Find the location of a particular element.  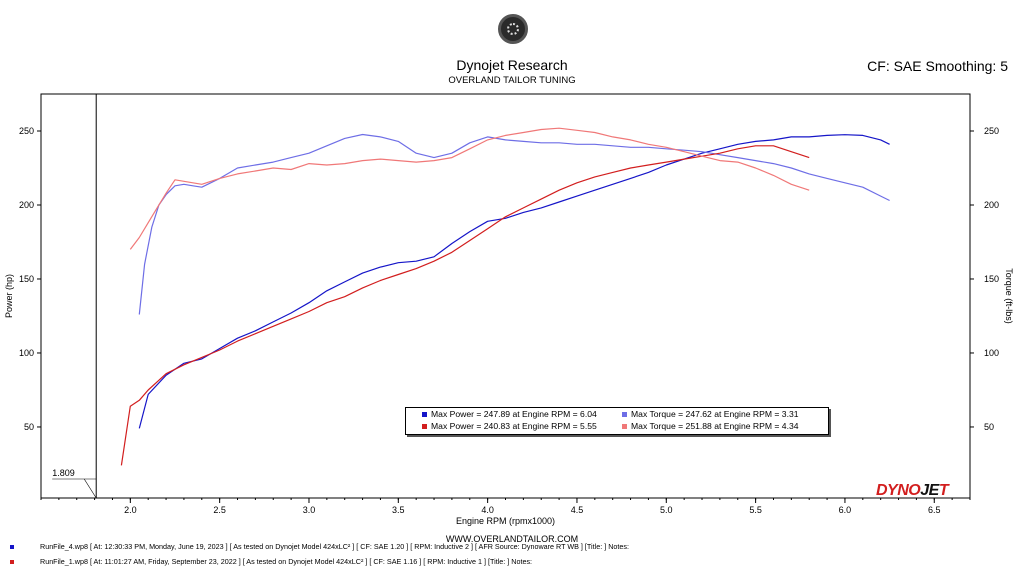

y-tick-label: 150 is located at coordinates (26, 279).